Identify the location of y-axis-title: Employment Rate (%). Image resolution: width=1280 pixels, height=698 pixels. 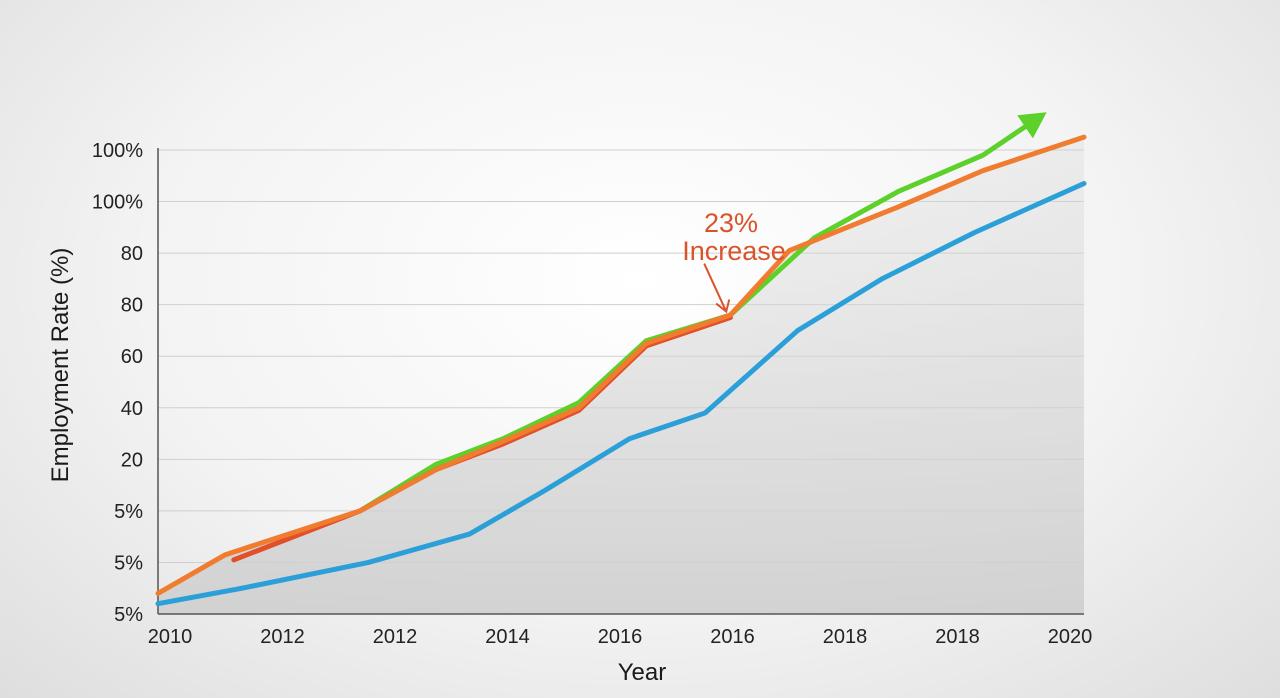
(60, 365).